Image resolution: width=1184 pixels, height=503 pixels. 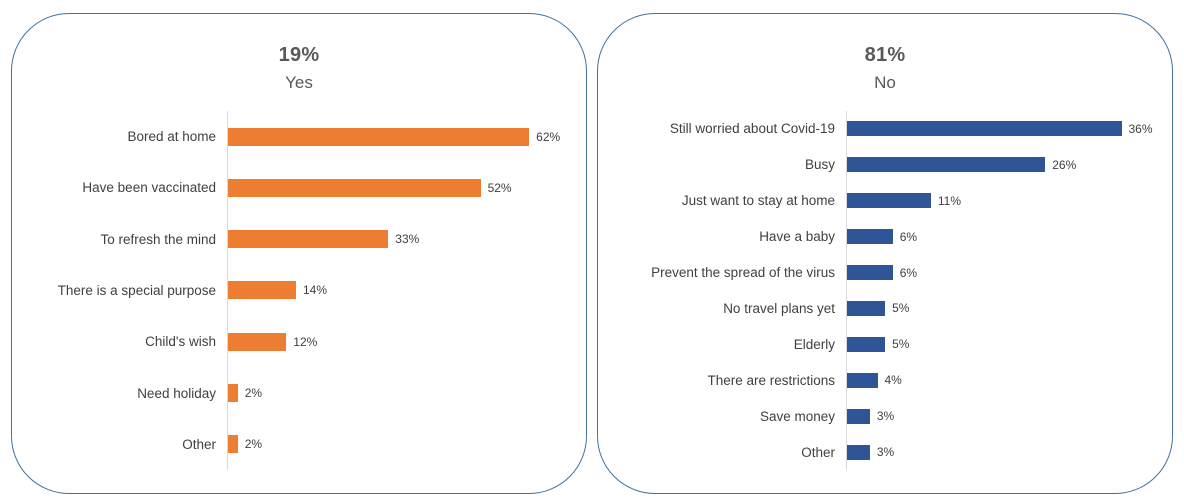 I want to click on category-label: Need holiday, so click(x=176, y=393).